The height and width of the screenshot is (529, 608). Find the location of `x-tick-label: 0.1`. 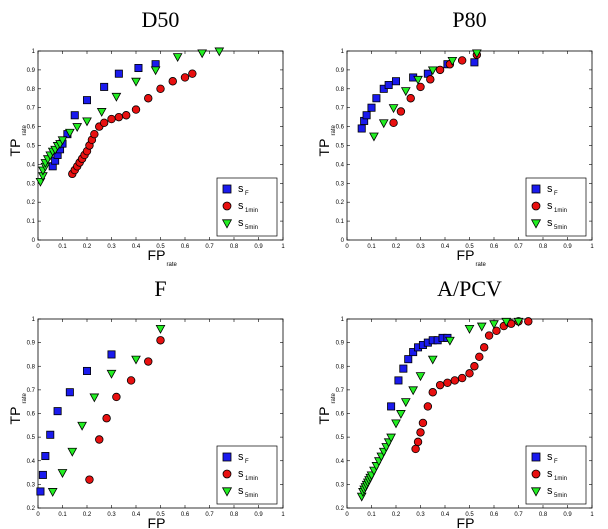

x-tick-label: 0.1 is located at coordinates (371, 515).